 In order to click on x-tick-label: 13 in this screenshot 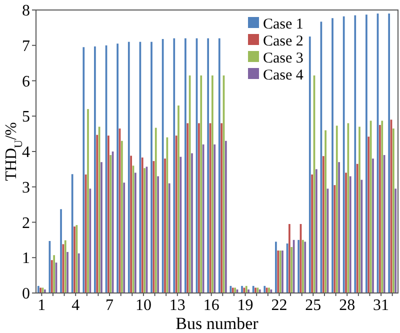, I will do `click(177, 305)`.